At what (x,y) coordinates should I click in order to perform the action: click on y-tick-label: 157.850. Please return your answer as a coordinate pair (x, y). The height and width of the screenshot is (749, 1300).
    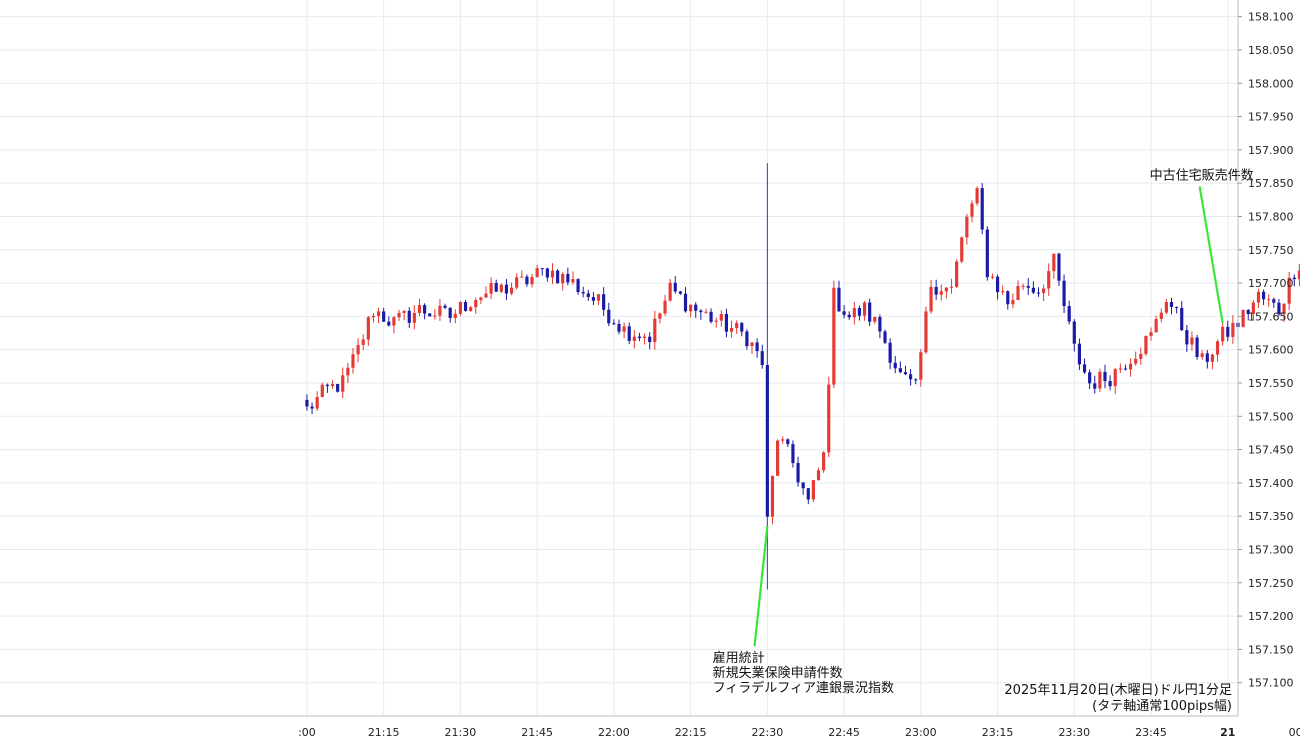
    Looking at the image, I should click on (1271, 183).